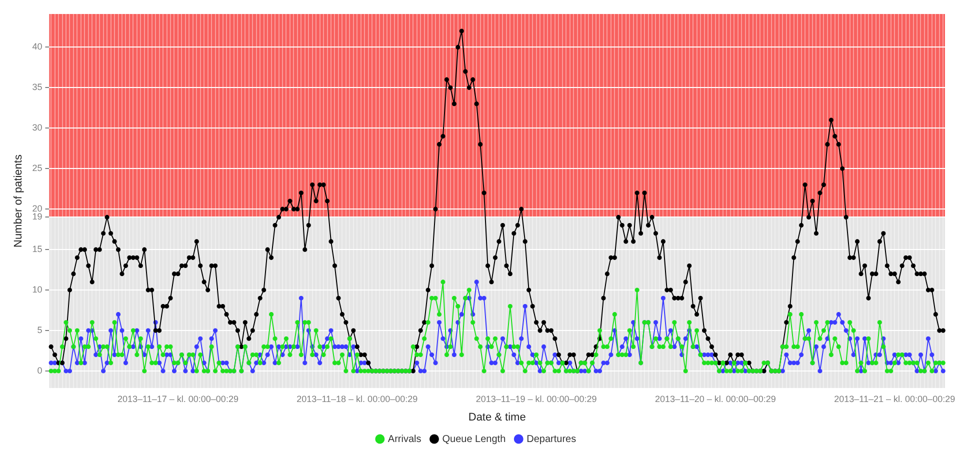 The width and height of the screenshot is (965, 456). I want to click on y-tick-label: 30, so click(37, 127).